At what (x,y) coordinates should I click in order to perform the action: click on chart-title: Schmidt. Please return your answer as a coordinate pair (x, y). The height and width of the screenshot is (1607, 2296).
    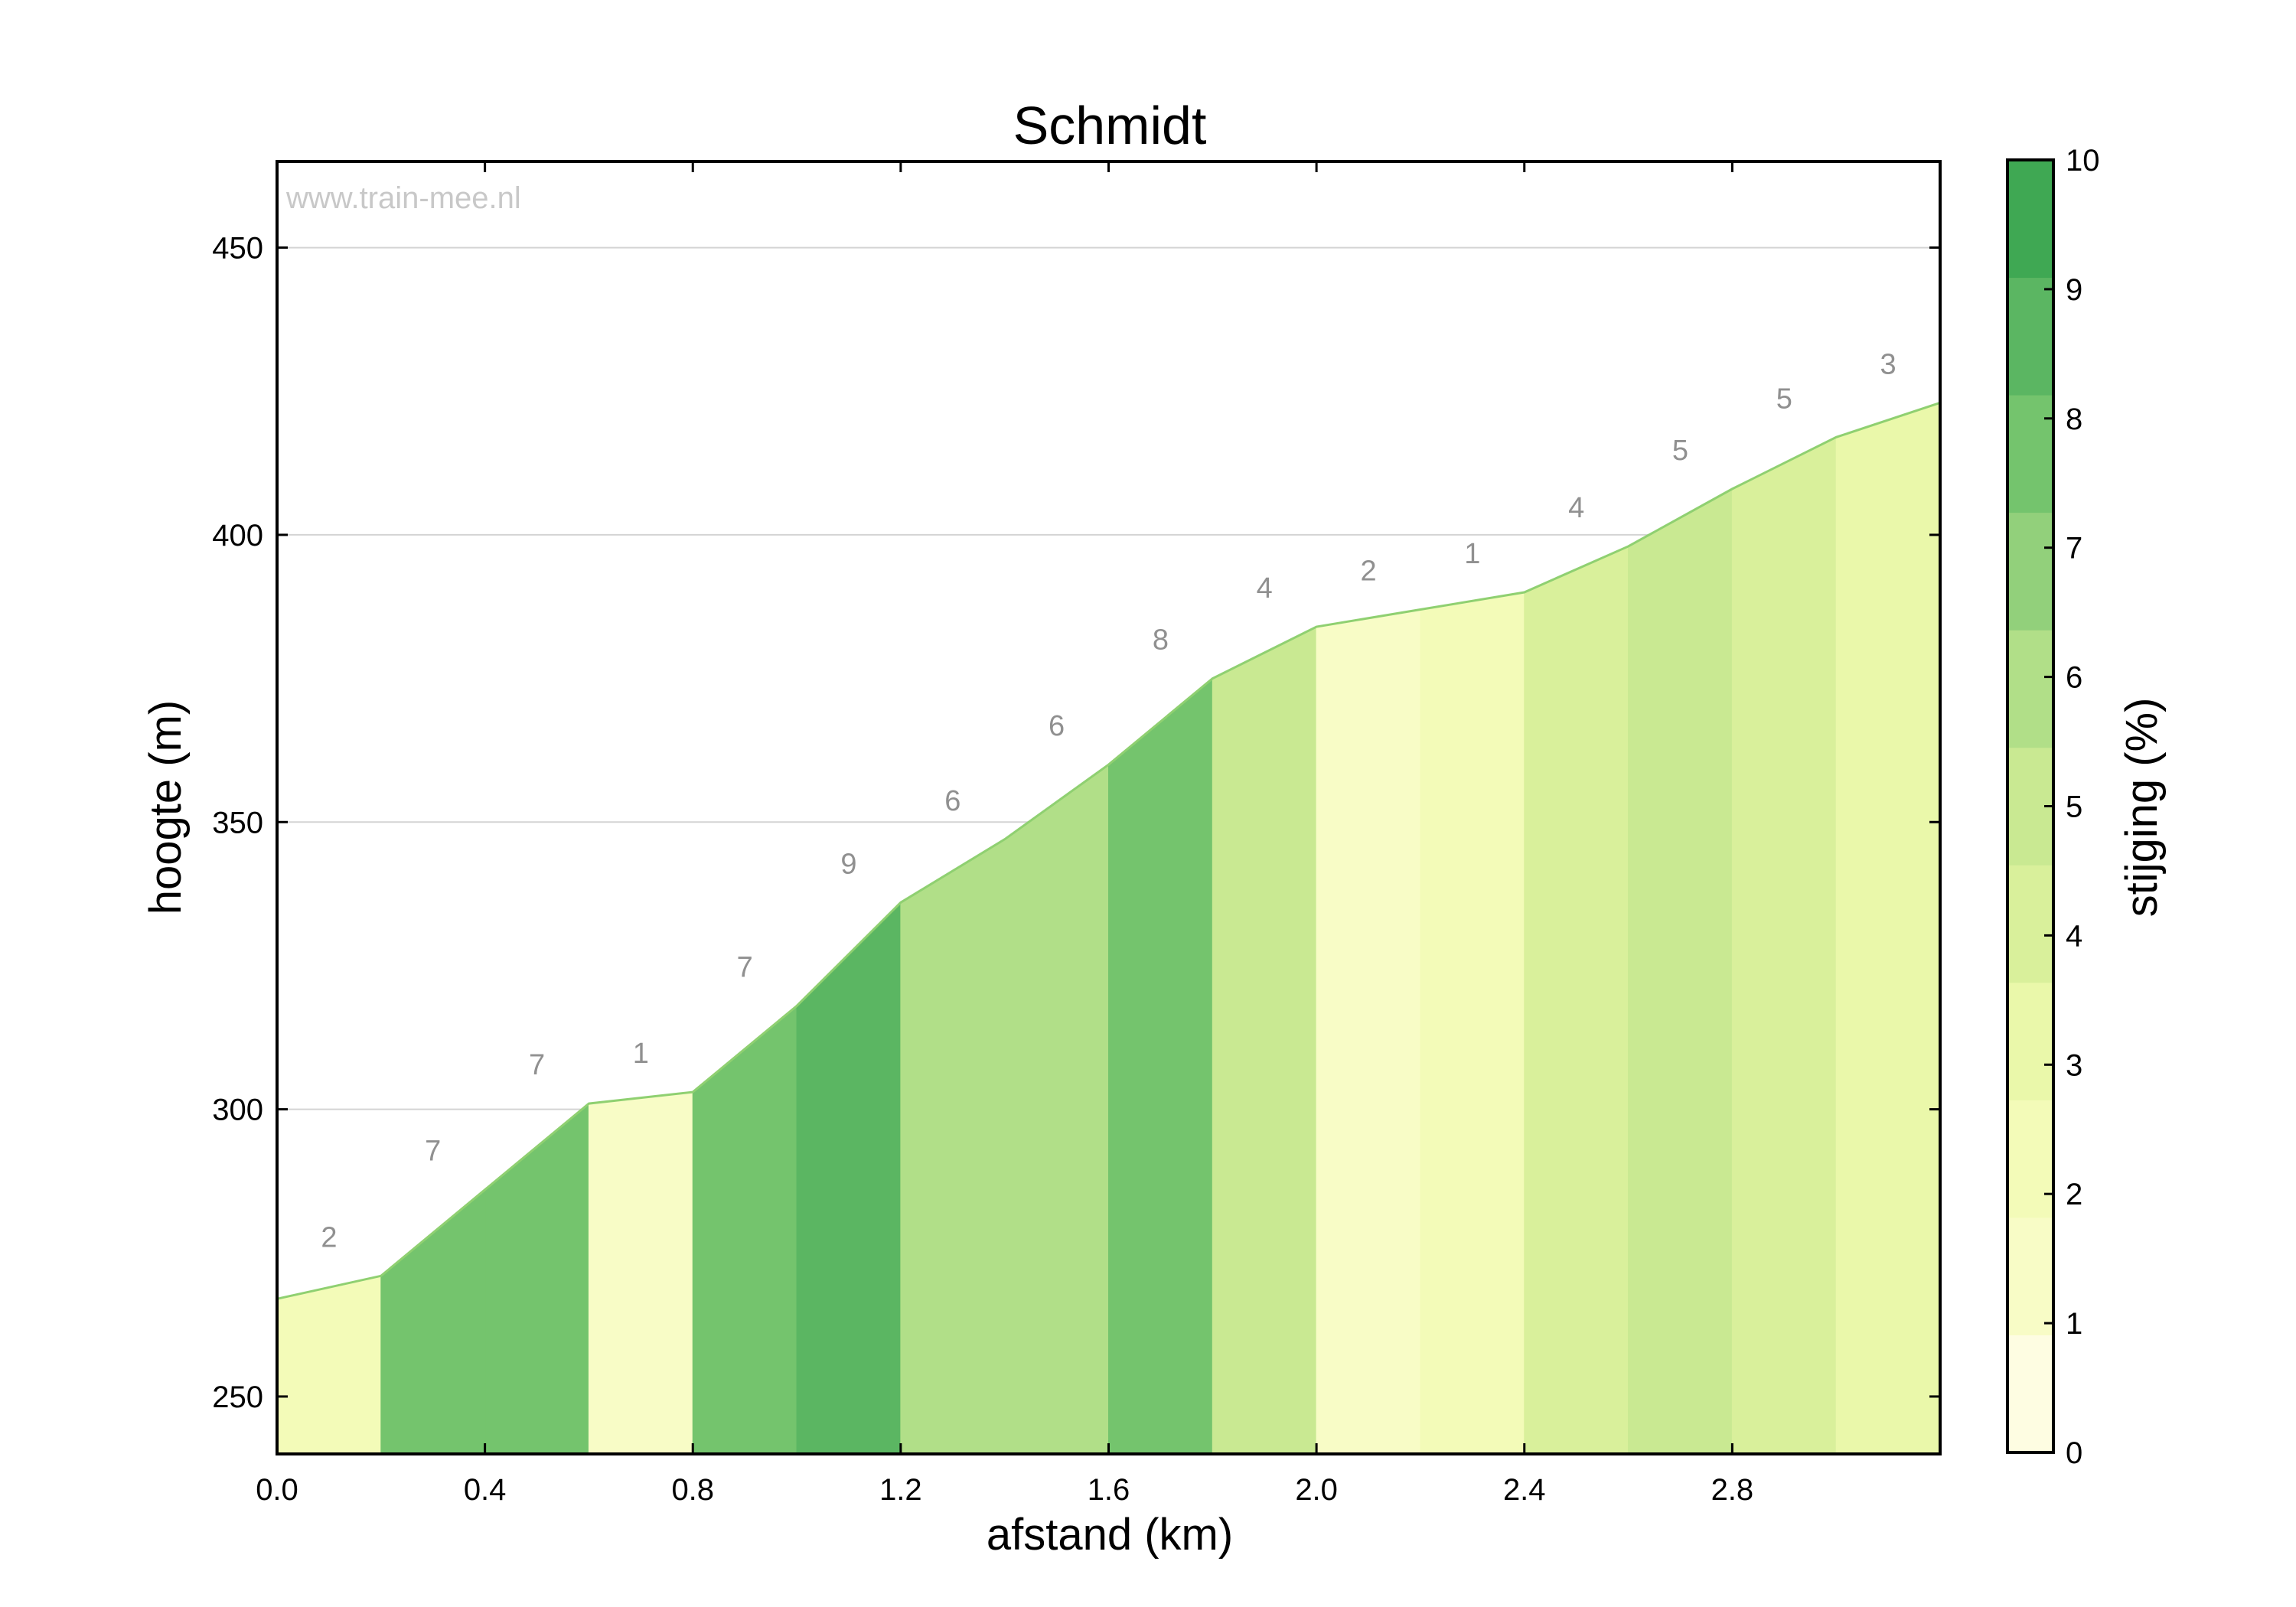
    Looking at the image, I should click on (1110, 126).